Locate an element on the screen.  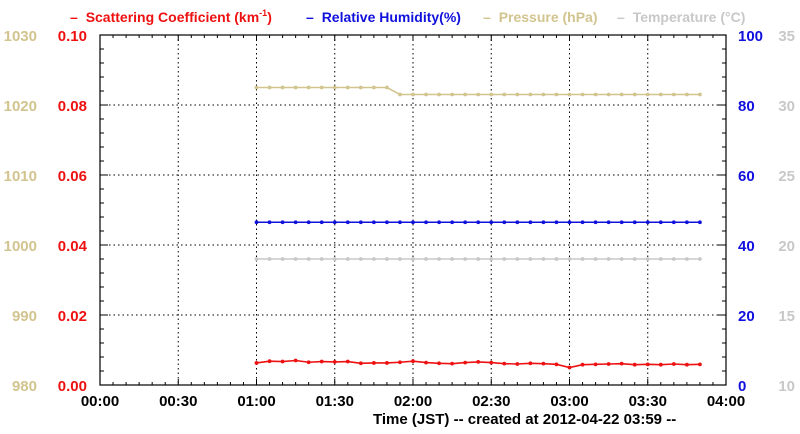
x-tick-label: 02:00 is located at coordinates (413, 401).